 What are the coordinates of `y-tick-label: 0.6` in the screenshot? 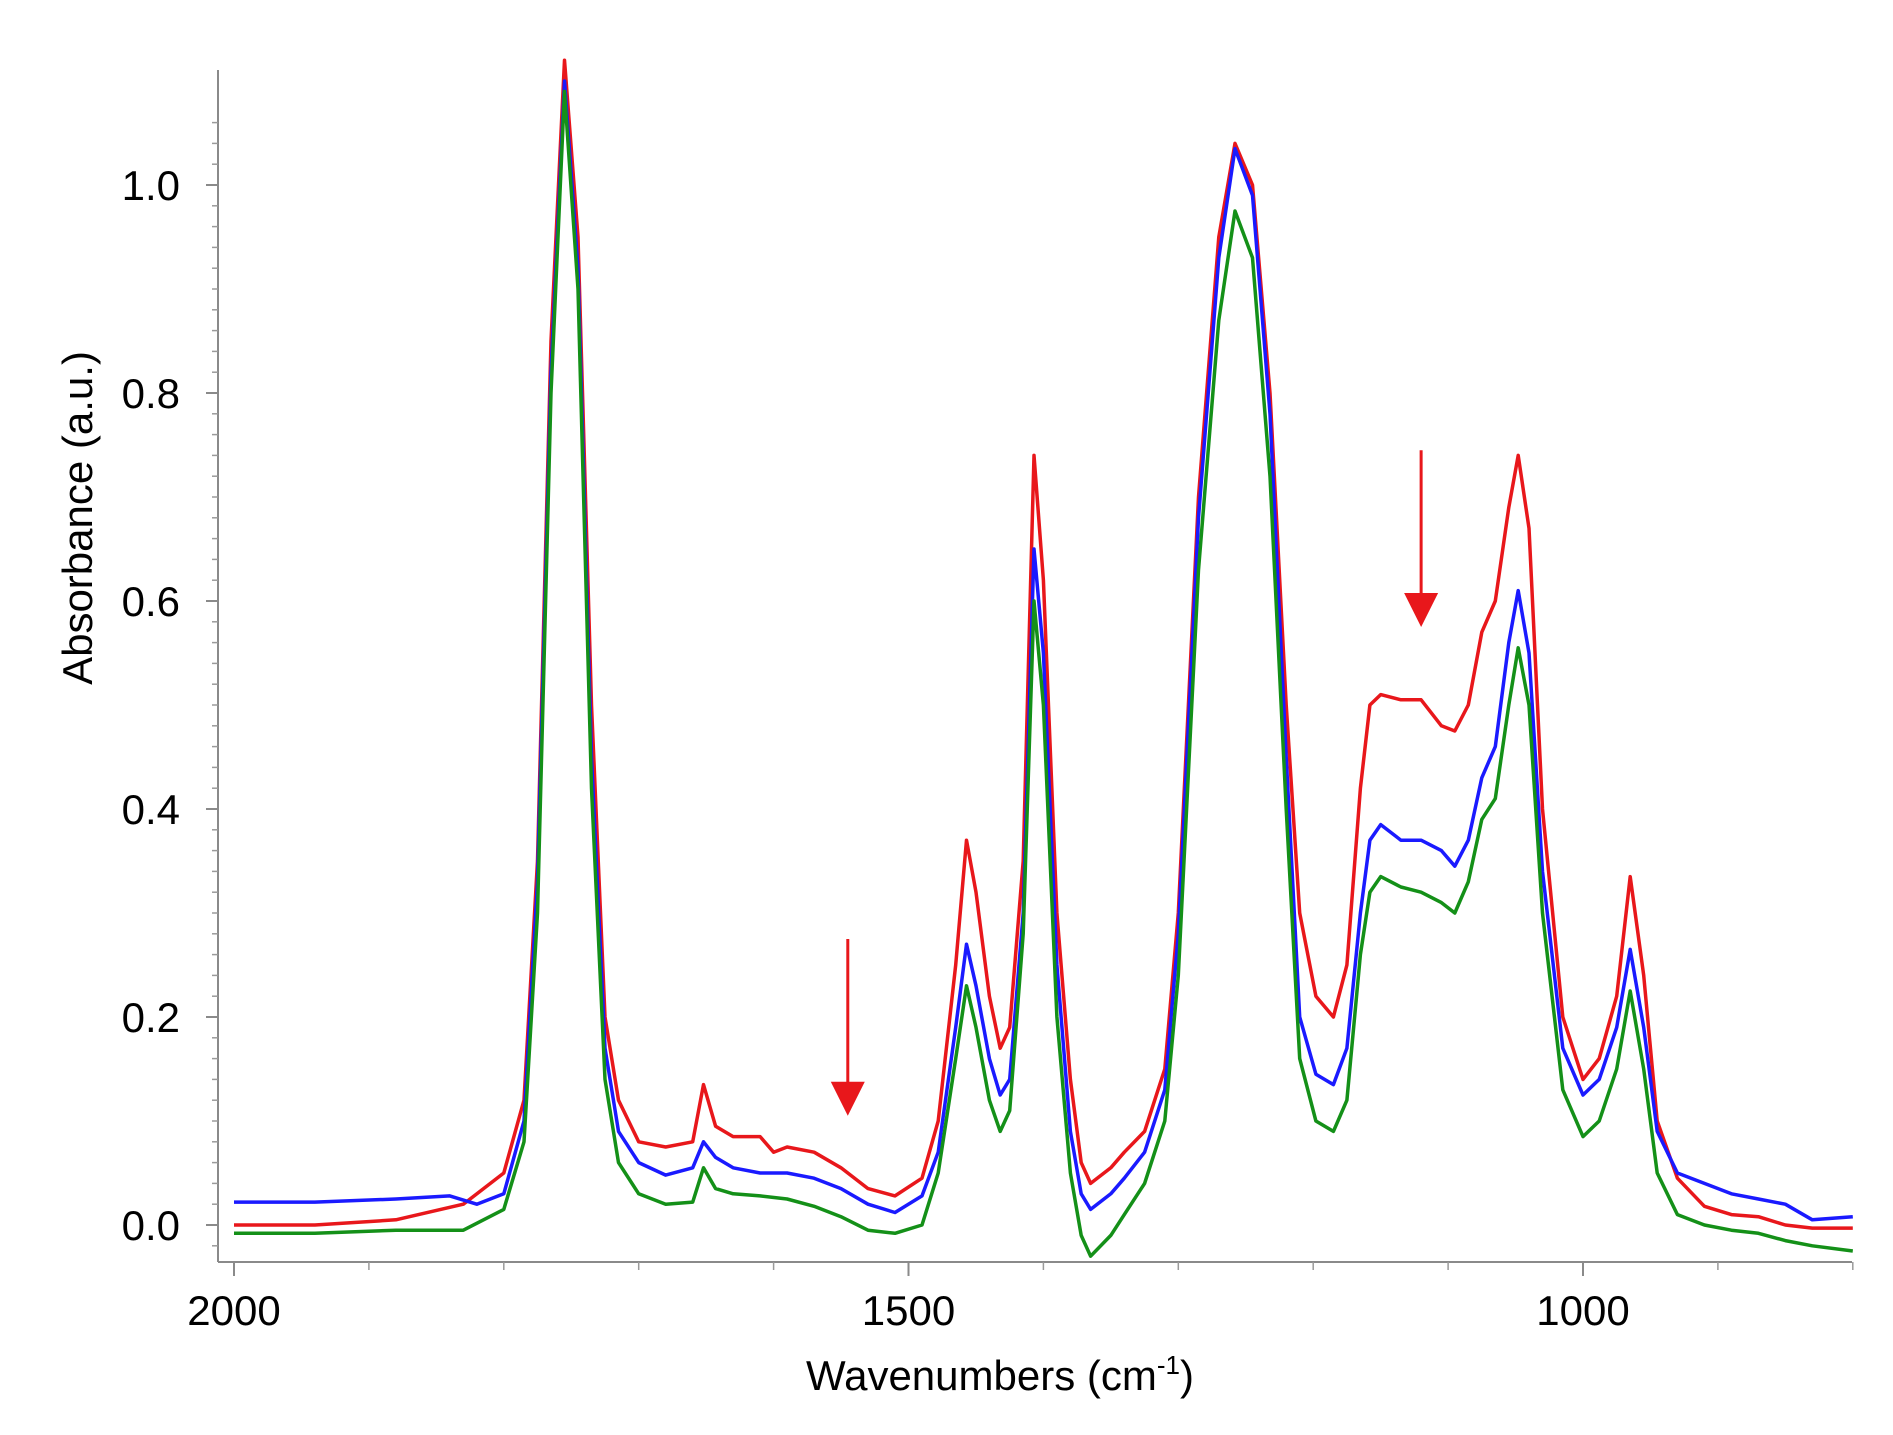 It's located at (151, 601).